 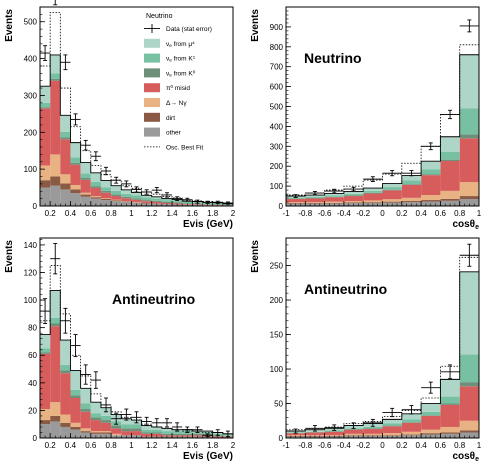 I want to click on x-tick-label: 1, so click(x=479, y=445).